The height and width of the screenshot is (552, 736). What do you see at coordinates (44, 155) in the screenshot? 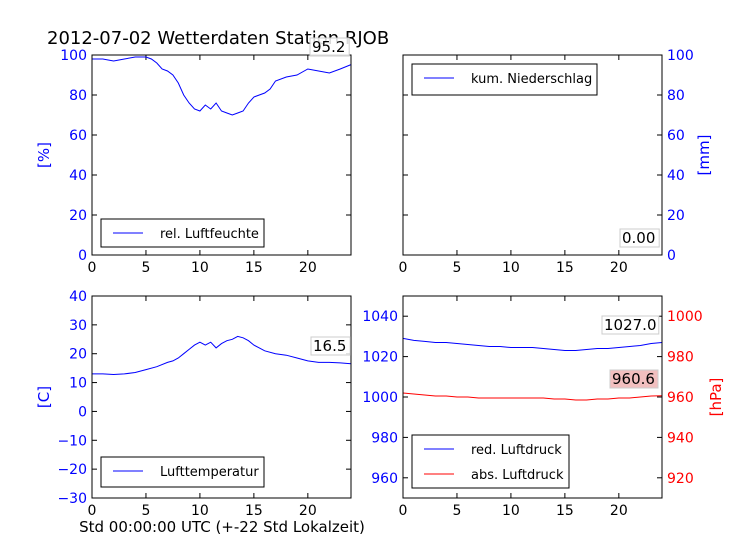
I see `y-axis-label: [%]` at bounding box center [44, 155].